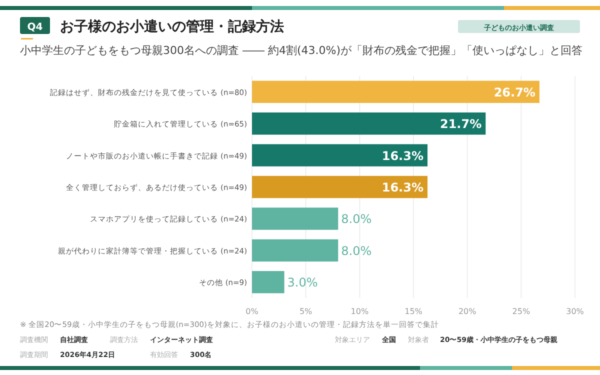 The image size is (600, 375). Describe the element at coordinates (521, 311) in the screenshot. I see `x-tick-label: 25%` at that location.